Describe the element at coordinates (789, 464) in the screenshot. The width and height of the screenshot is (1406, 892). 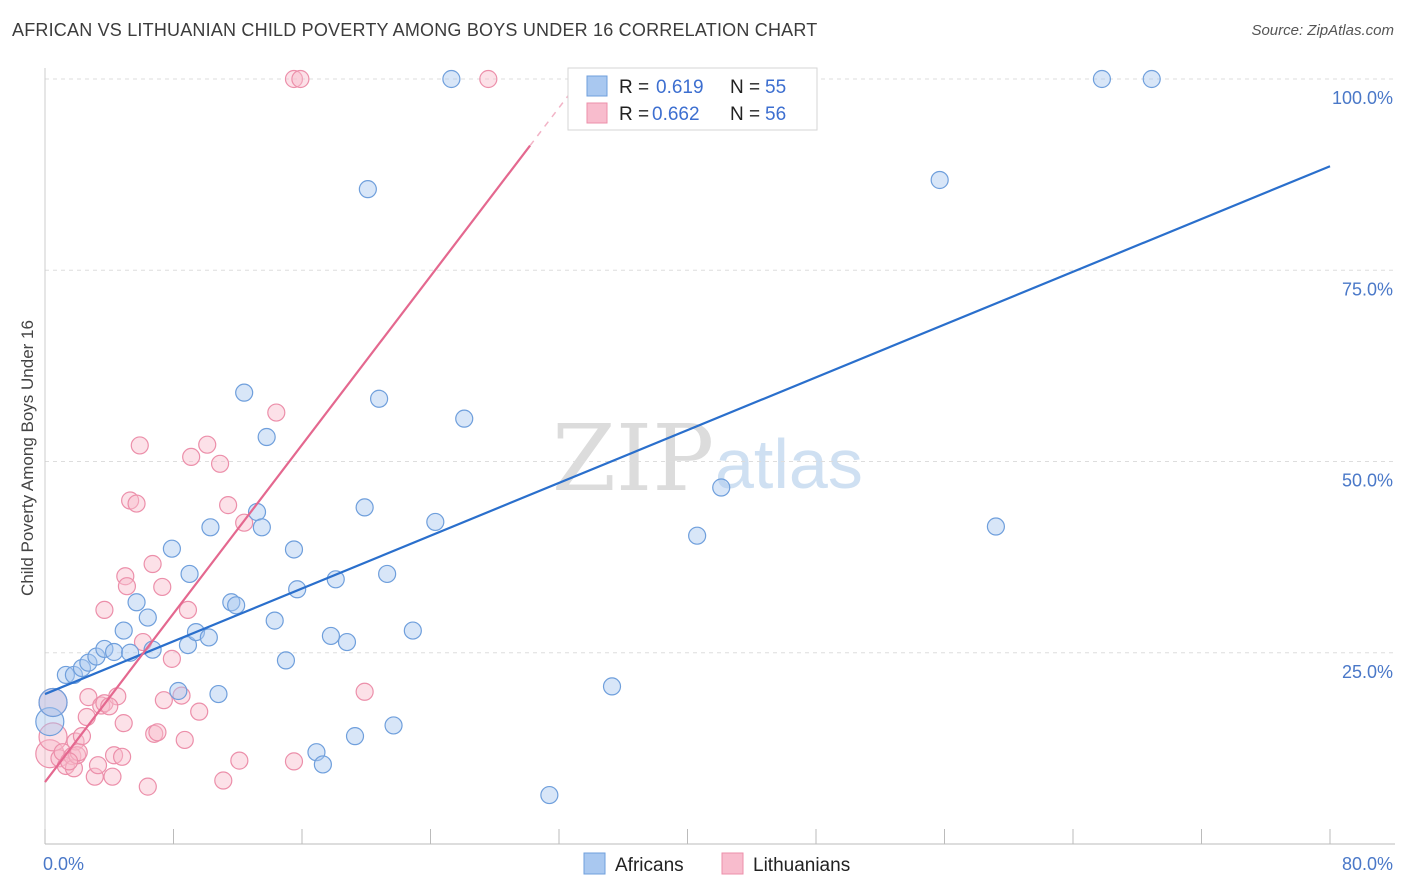
I see `watermark-atlas: atlas` at that location.